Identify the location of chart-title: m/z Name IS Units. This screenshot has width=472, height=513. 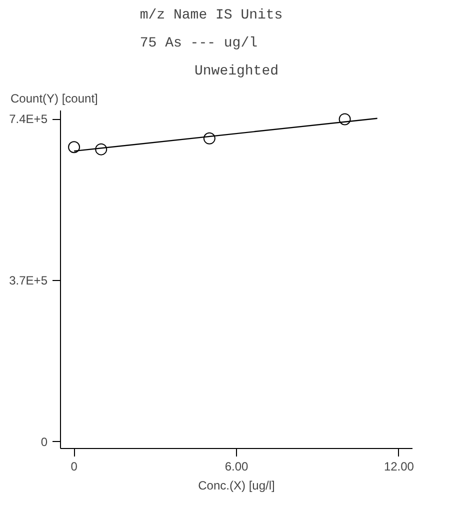
(211, 16).